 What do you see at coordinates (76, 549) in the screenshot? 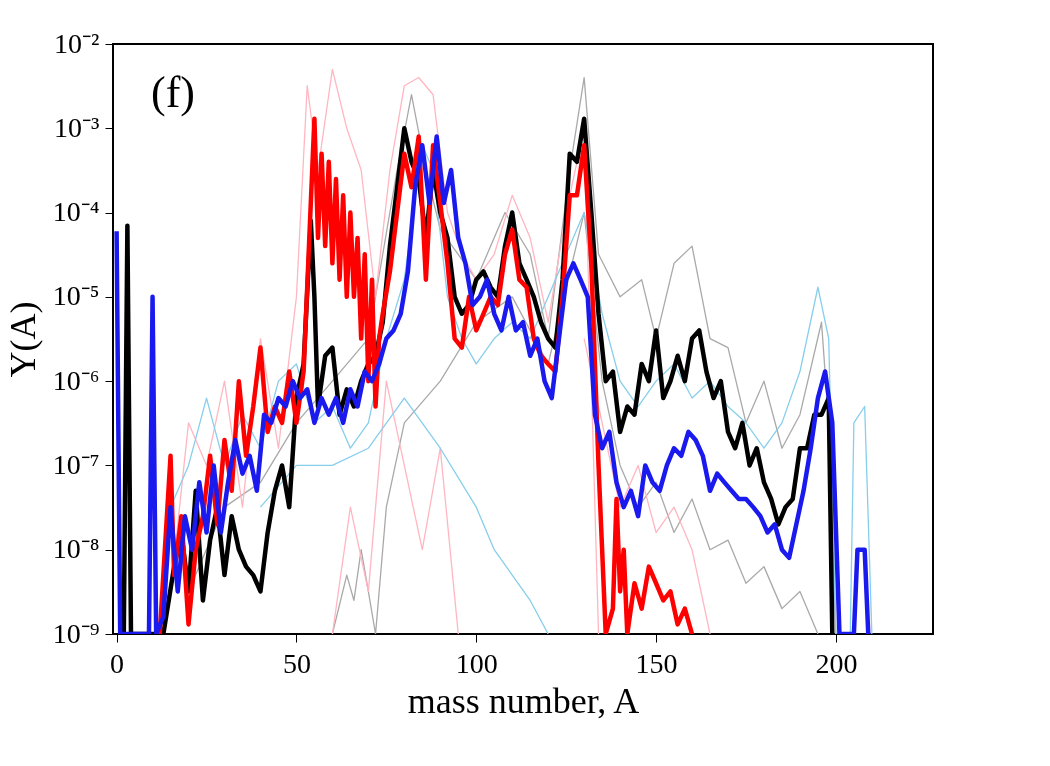
I see `y-tick-label: 10⁻⁸` at bounding box center [76, 549].